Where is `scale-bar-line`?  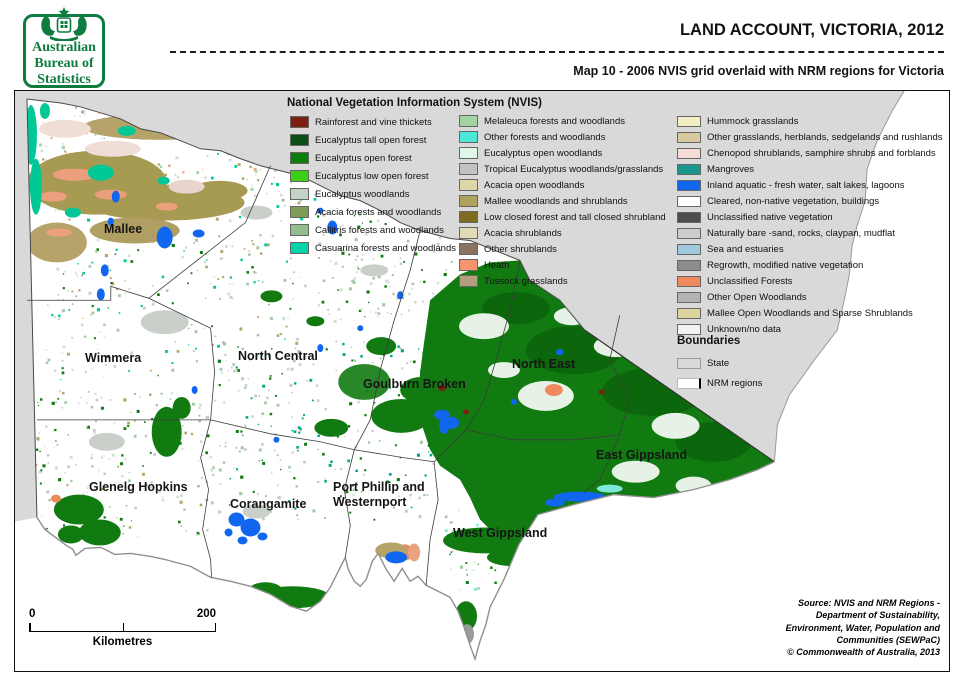
scale-bar-line is located at coordinates (122, 627).